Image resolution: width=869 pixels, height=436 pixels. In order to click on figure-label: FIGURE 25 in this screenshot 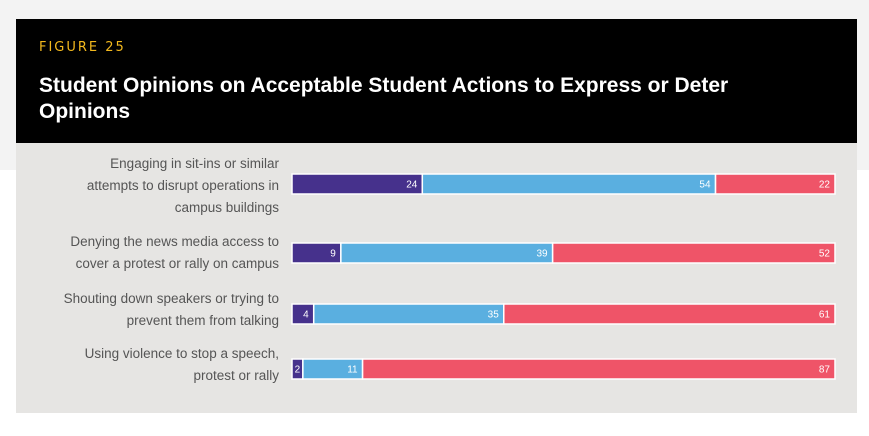, I will do `click(82, 47)`.